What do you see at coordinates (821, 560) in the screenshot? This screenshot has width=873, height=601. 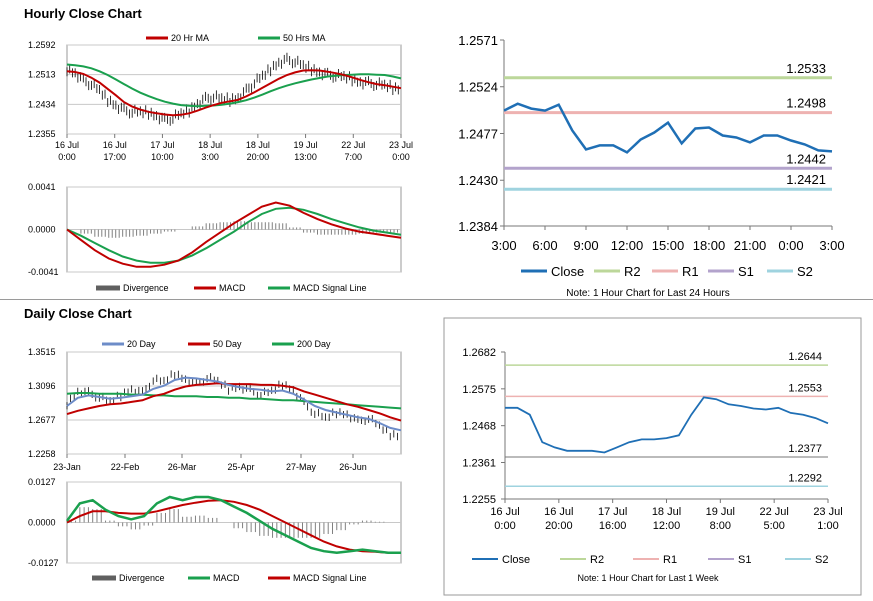 I see `week-legend-label-4: S2` at bounding box center [821, 560].